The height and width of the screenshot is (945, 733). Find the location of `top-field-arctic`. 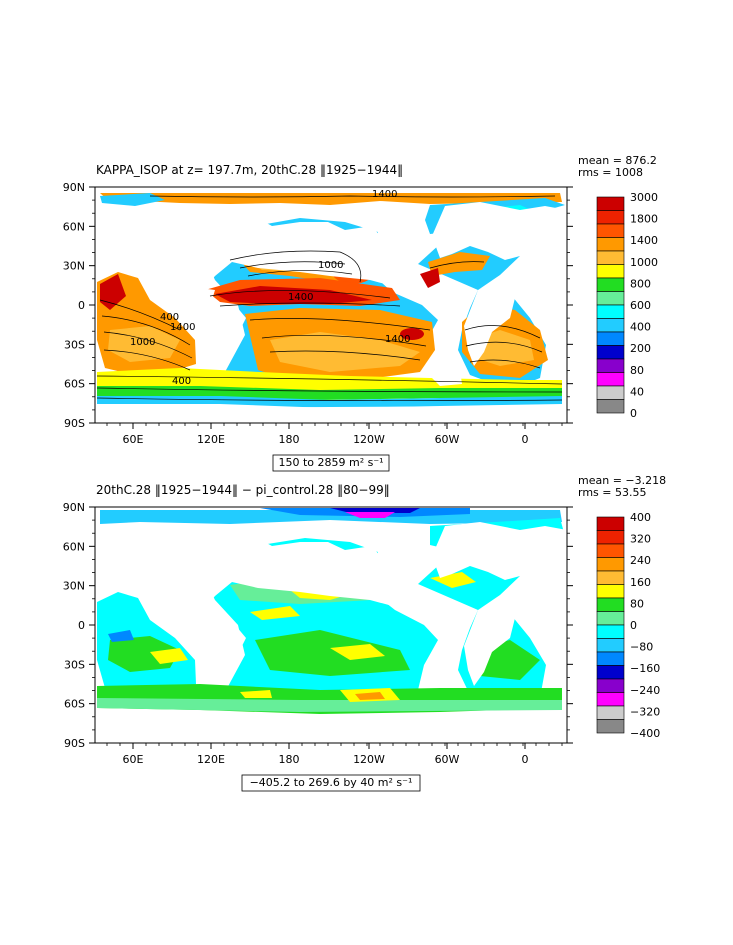

top-field-arctic is located at coordinates (331, 199).